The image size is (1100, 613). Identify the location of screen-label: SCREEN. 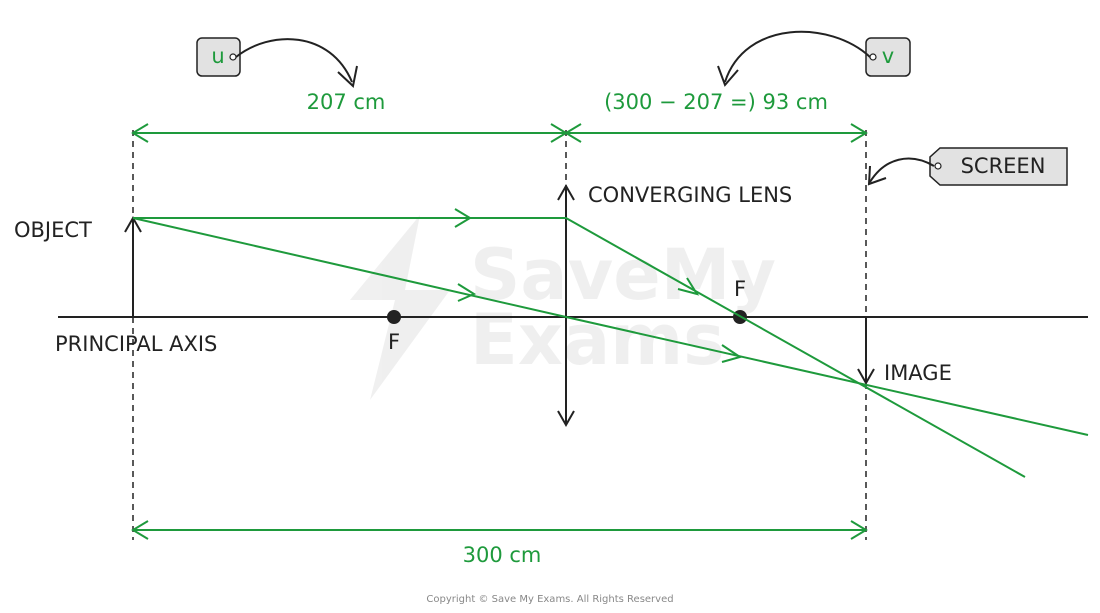
(1003, 166).